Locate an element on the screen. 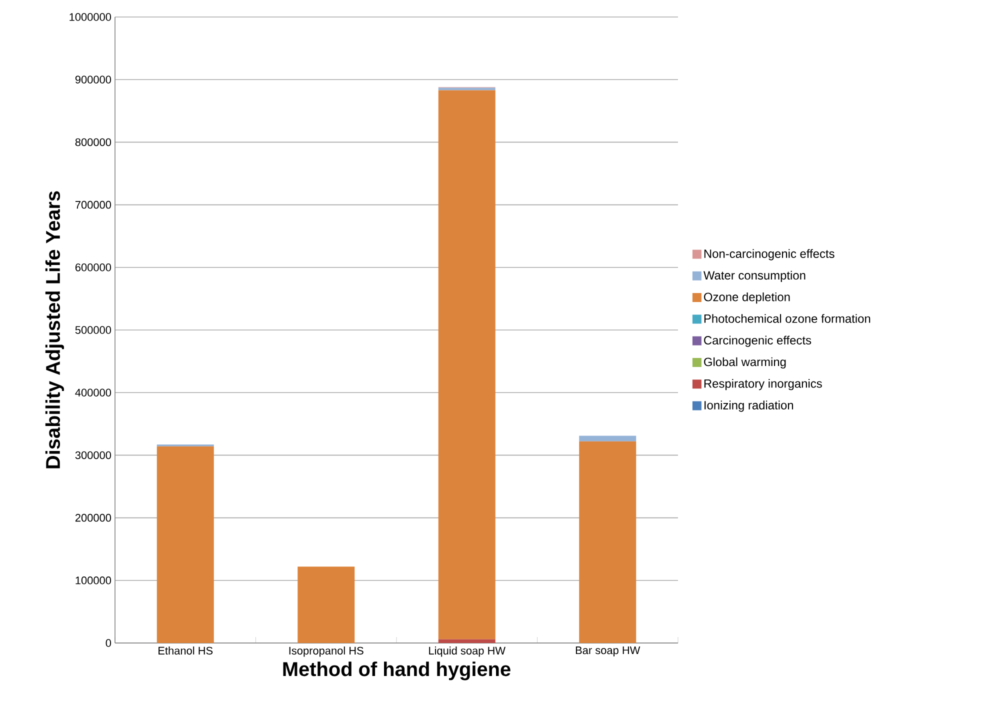  y-tick-label: 100000 is located at coordinates (94, 580).